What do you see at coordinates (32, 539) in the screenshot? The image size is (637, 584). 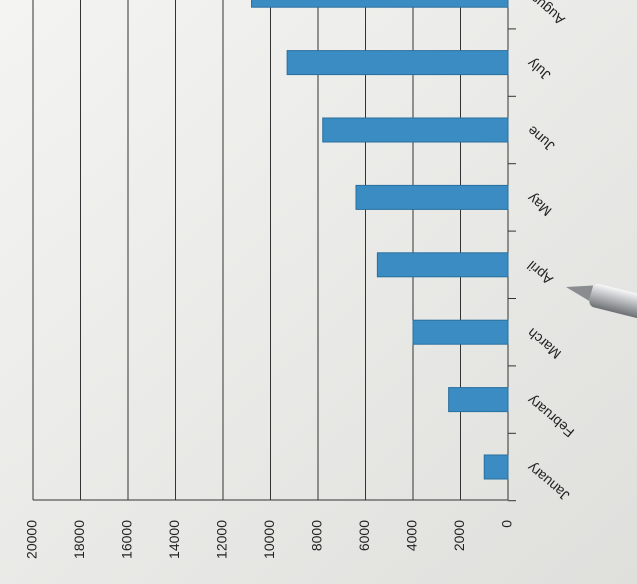 I see `x-tick-label: 20000` at bounding box center [32, 539].